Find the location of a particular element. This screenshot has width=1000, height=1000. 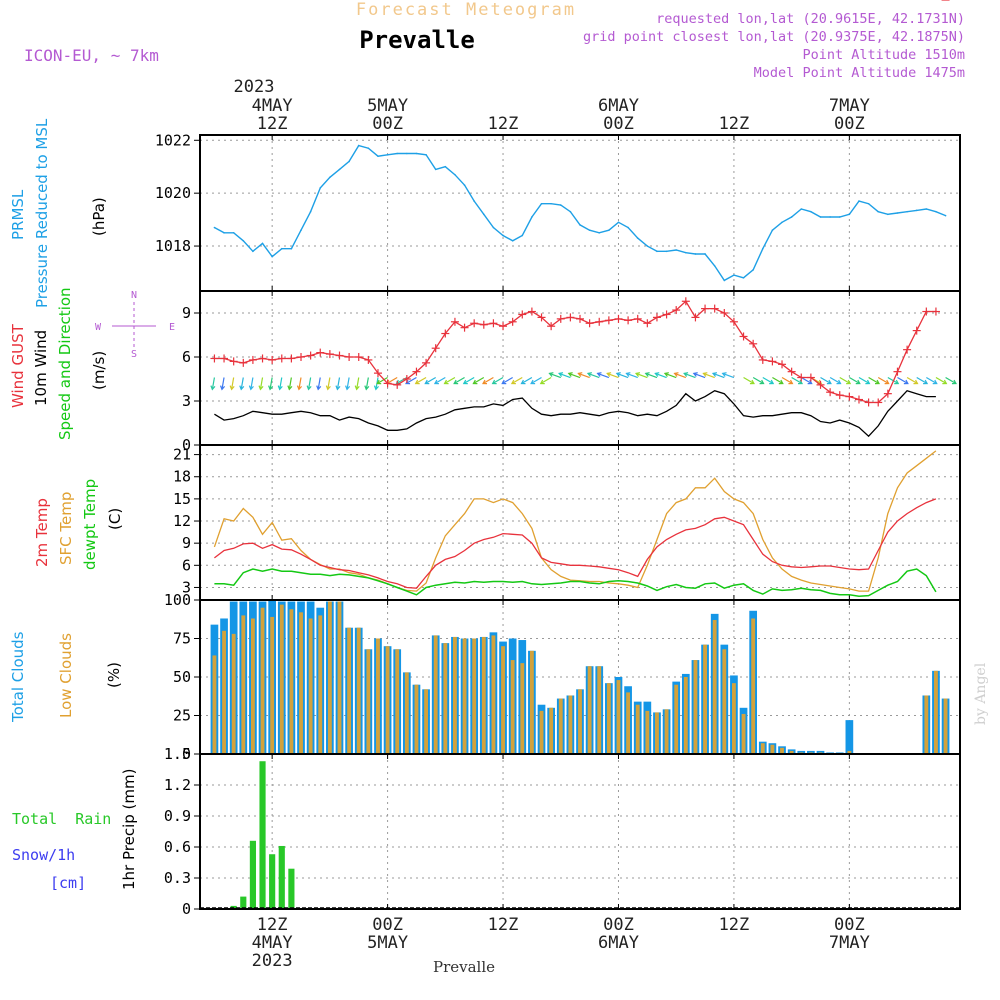

wind-ytick-label: 3 is located at coordinates (186, 401).